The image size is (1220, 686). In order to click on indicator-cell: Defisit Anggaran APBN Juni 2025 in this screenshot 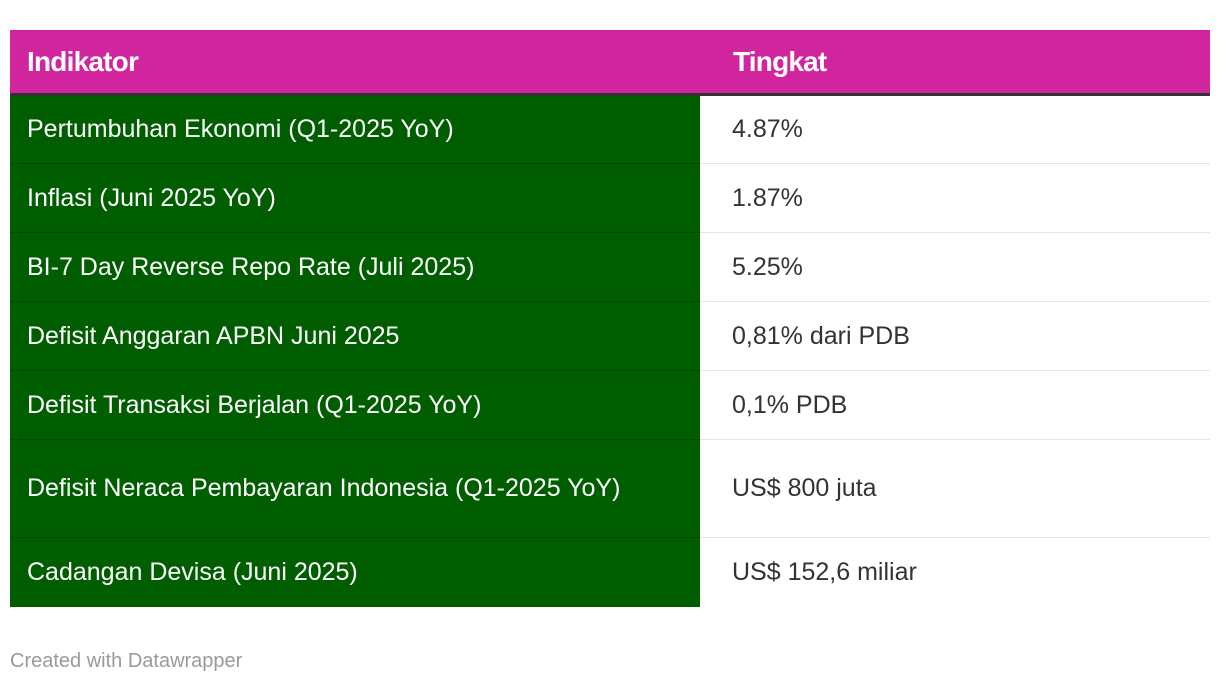, I will do `click(355, 336)`.